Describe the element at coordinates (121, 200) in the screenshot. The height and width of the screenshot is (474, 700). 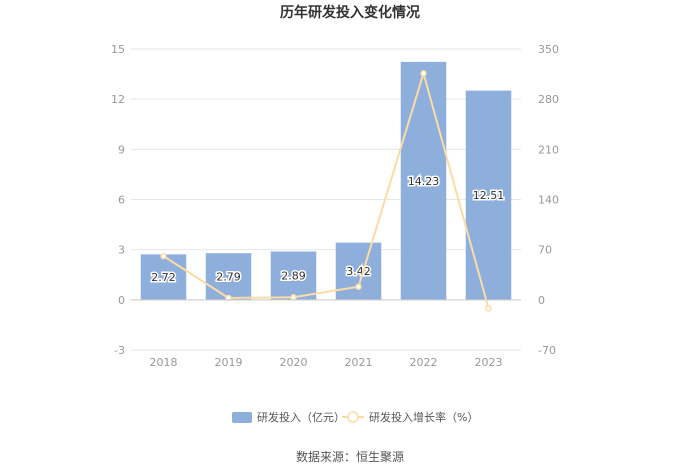
I see `left-tick-label: 6` at that location.